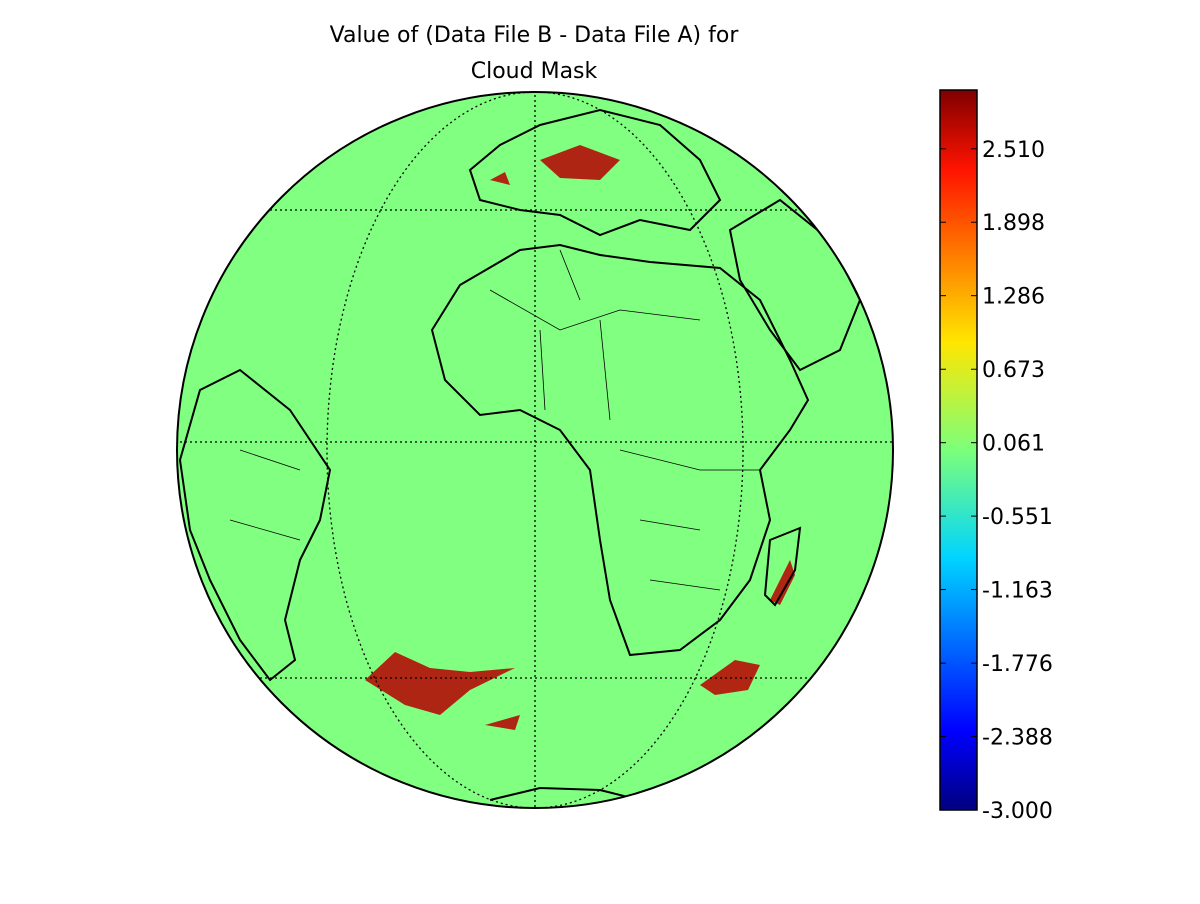 Image resolution: width=1200 pixels, height=904 pixels. Describe the element at coordinates (1017, 591) in the screenshot. I see `colorbar-tick-label: -1.163` at that location.